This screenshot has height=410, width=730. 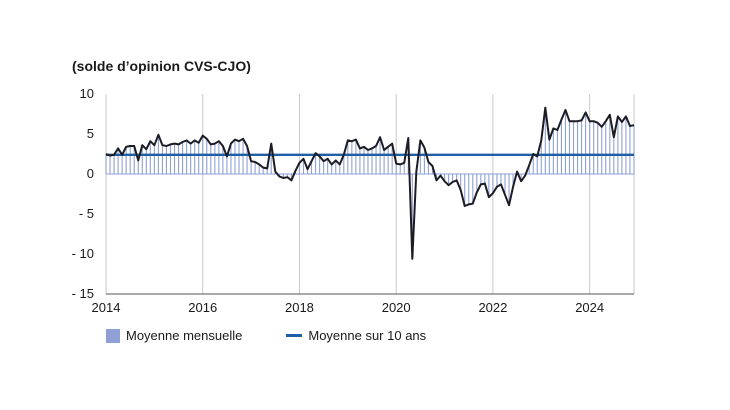 I want to click on y-tick-label: 0, so click(x=90, y=173).